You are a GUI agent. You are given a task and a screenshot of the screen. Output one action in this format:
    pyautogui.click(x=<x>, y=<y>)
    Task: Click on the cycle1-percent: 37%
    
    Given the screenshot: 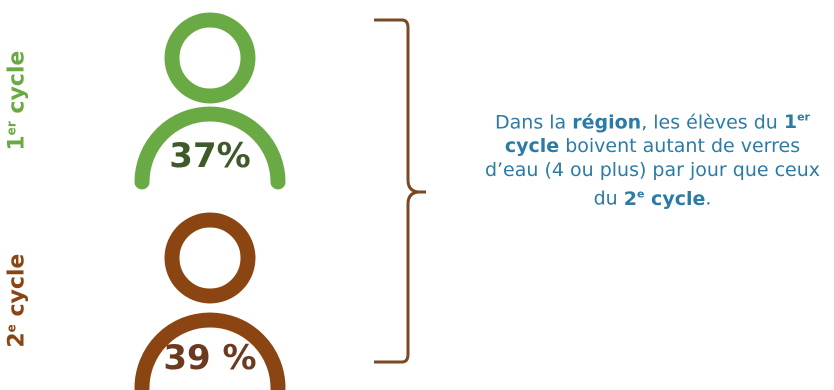 What is the action you would take?
    pyautogui.click(x=210, y=156)
    